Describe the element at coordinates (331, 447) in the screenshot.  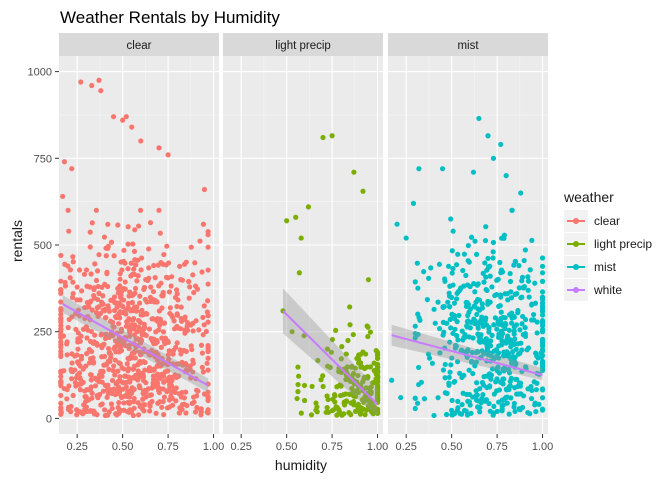
I see `x-tick-label: 0.75` at that location.